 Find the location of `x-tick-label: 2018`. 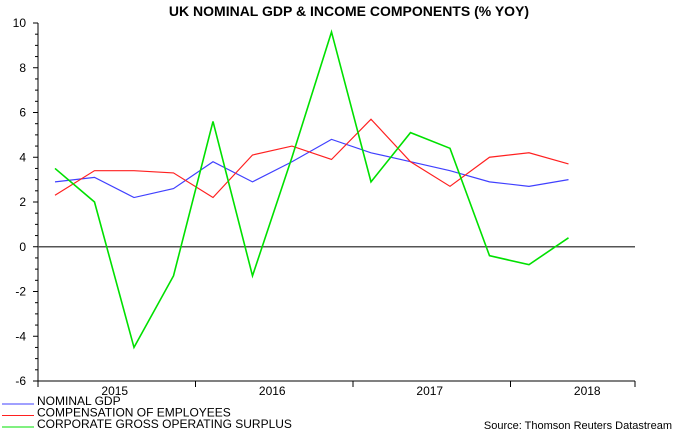

x-tick-label: 2018 is located at coordinates (587, 391).